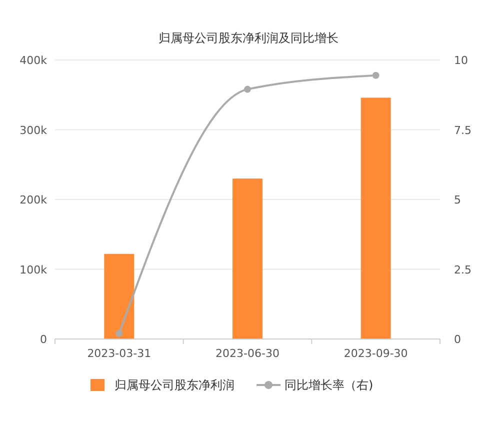  I want to click on y-tick-label: 300k, so click(34, 130).